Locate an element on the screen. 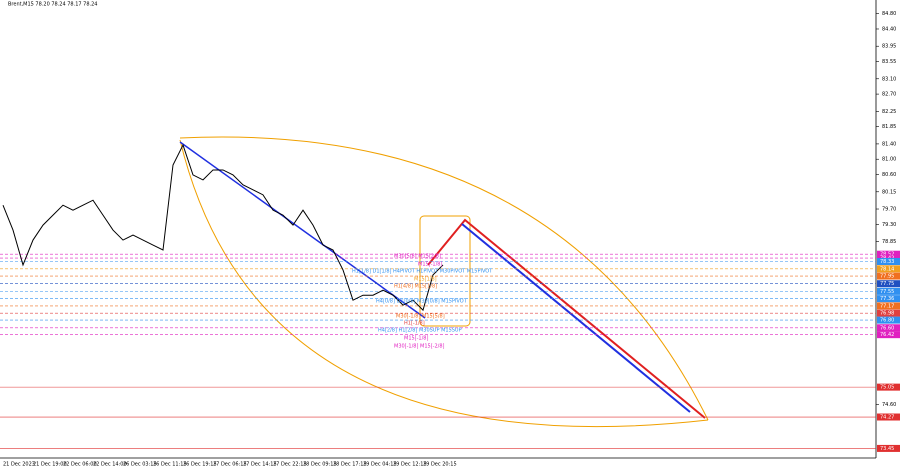  y-tick-label: 78.85 is located at coordinates (889, 242).